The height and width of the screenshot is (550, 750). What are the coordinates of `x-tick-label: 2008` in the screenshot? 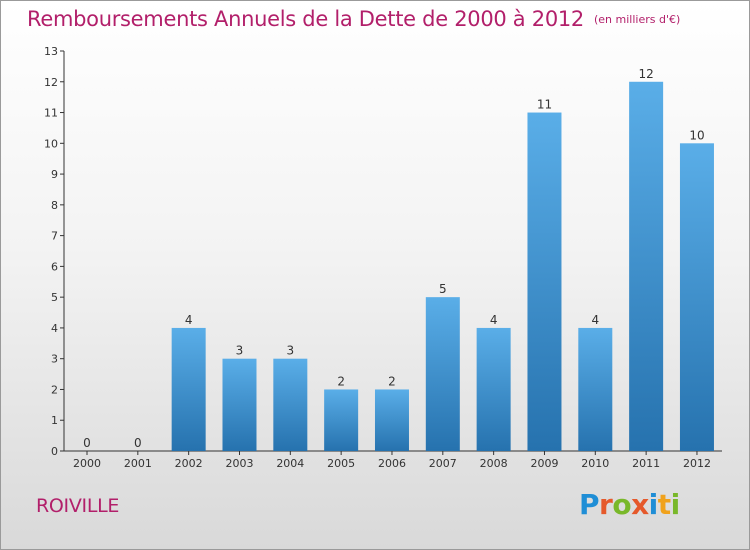 It's located at (494, 463).